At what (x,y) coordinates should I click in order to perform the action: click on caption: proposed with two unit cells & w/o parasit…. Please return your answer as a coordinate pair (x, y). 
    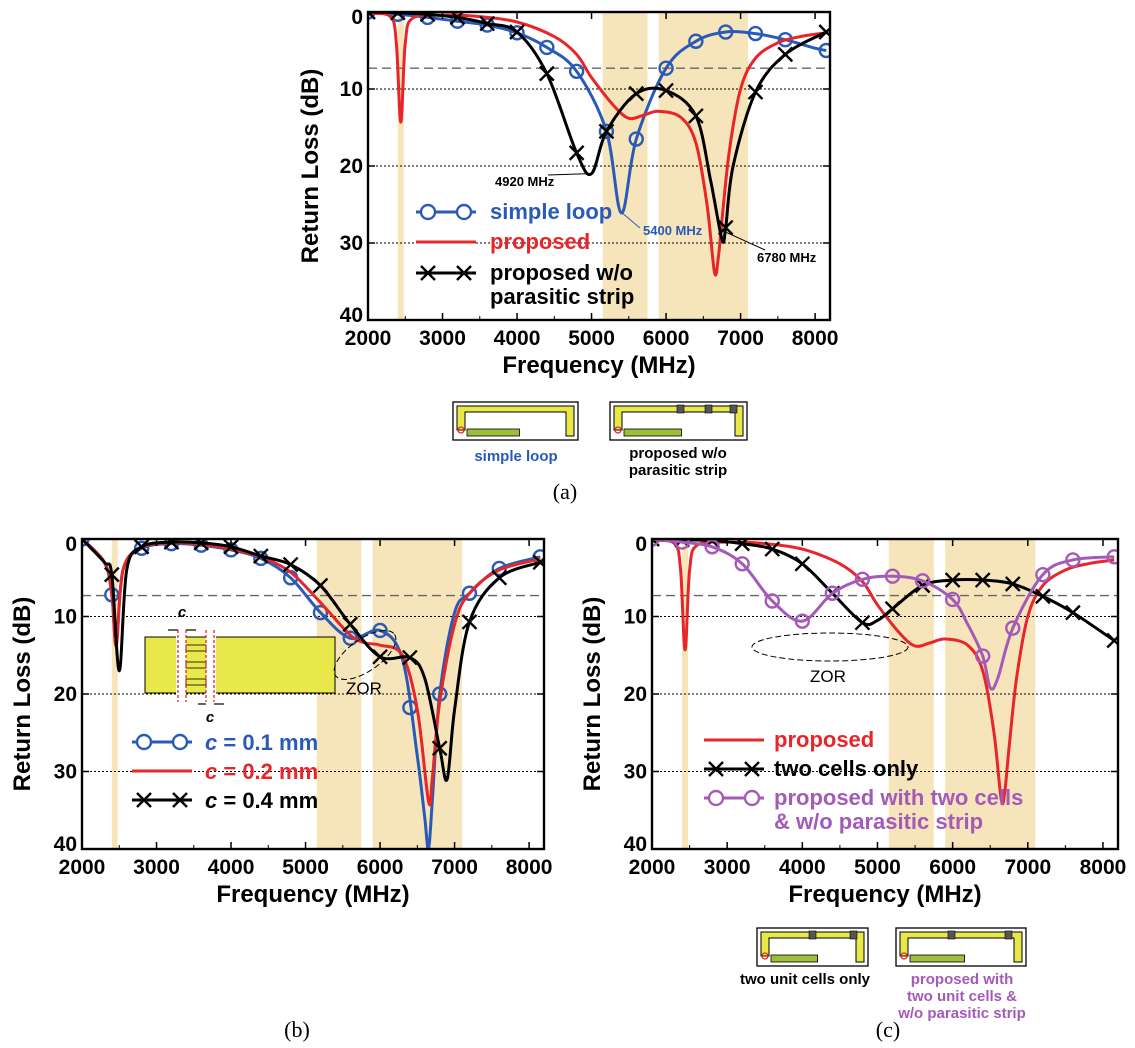
    Looking at the image, I should click on (961, 996).